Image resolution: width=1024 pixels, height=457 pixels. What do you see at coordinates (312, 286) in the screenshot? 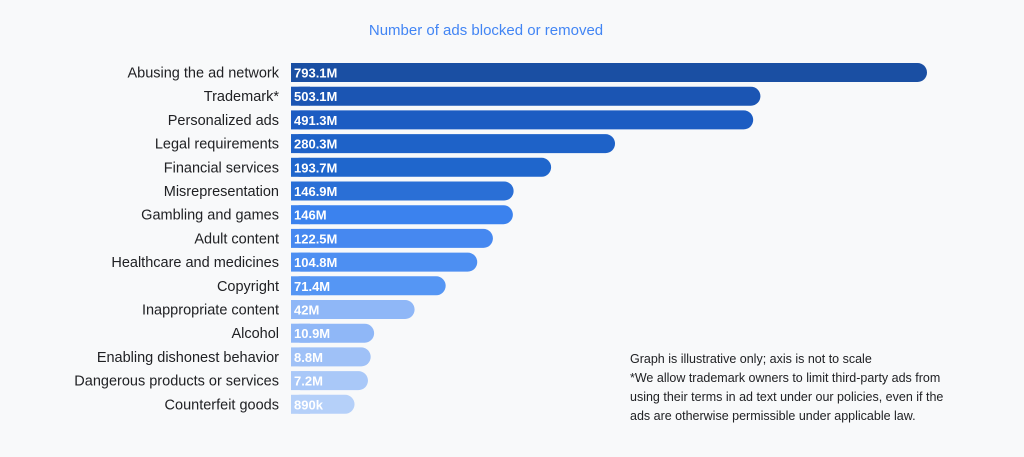
I see `bar-value-label: 71.4M` at bounding box center [312, 286].